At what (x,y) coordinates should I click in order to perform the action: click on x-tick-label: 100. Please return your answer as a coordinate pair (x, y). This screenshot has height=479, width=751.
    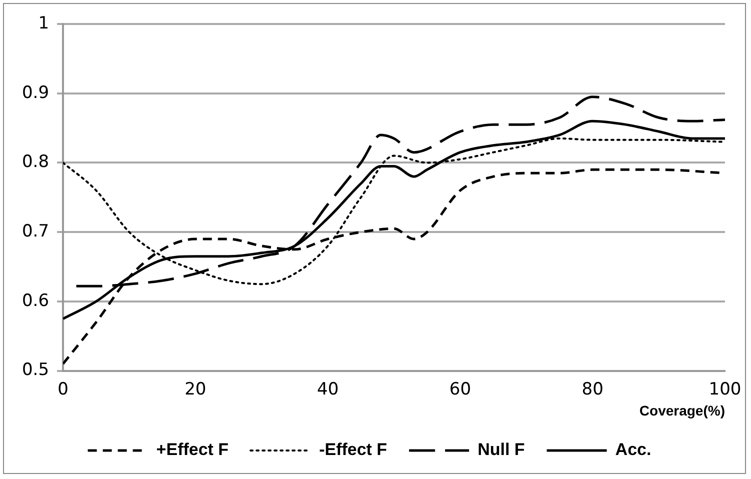
    Looking at the image, I should click on (725, 389).